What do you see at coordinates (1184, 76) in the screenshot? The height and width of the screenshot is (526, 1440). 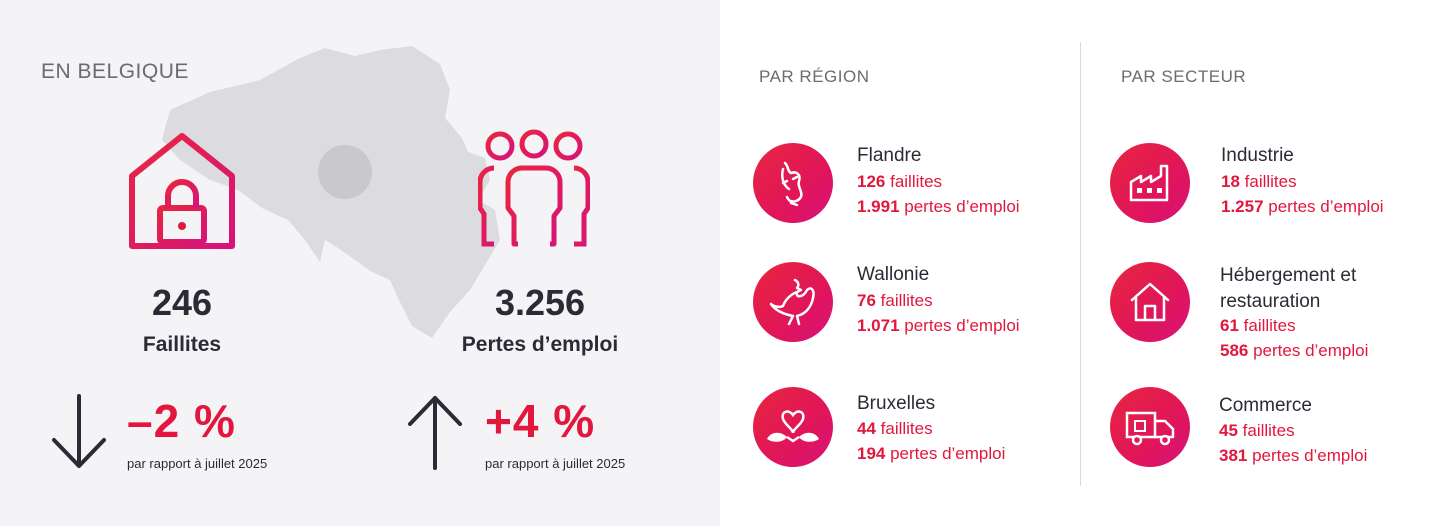 I see `secteur-title: PAR SECTEUR` at bounding box center [1184, 76].